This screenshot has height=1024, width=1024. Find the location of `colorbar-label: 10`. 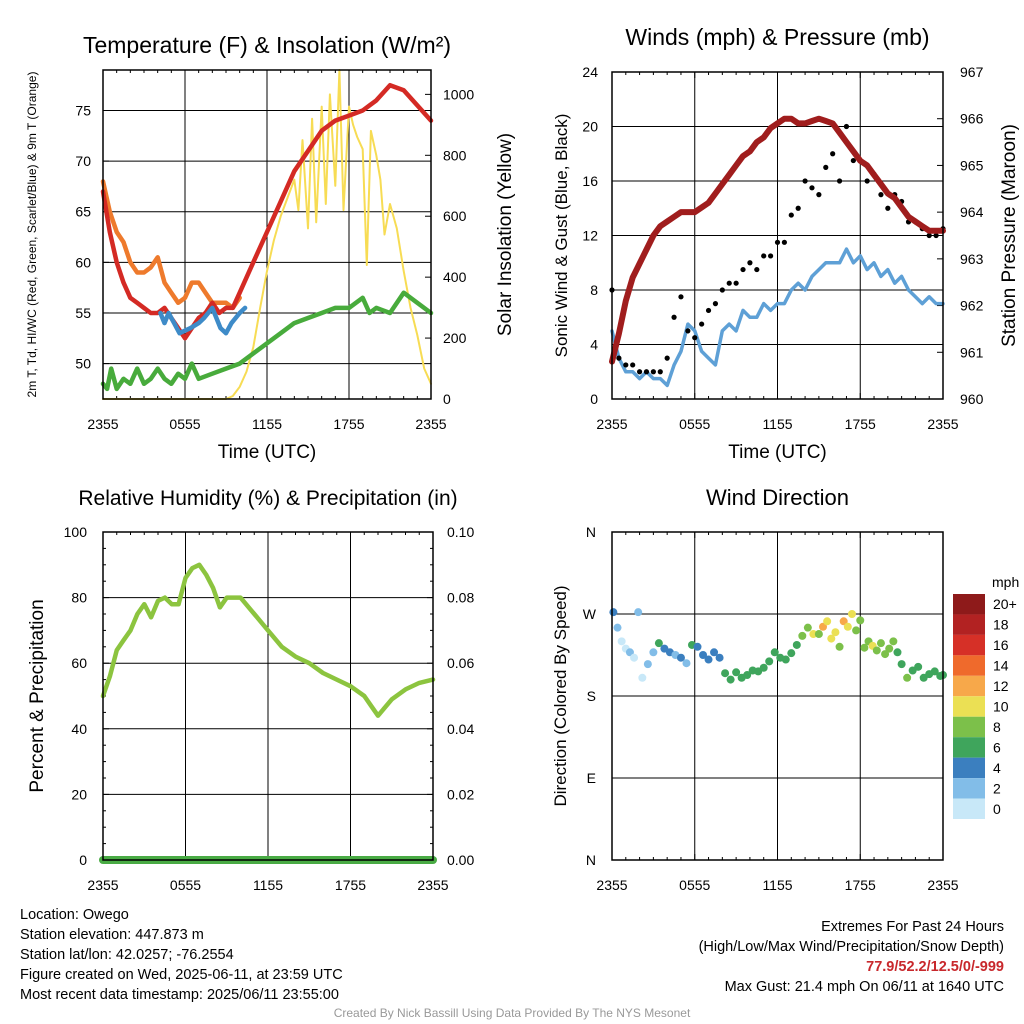

colorbar-label: 10 is located at coordinates (1001, 707).